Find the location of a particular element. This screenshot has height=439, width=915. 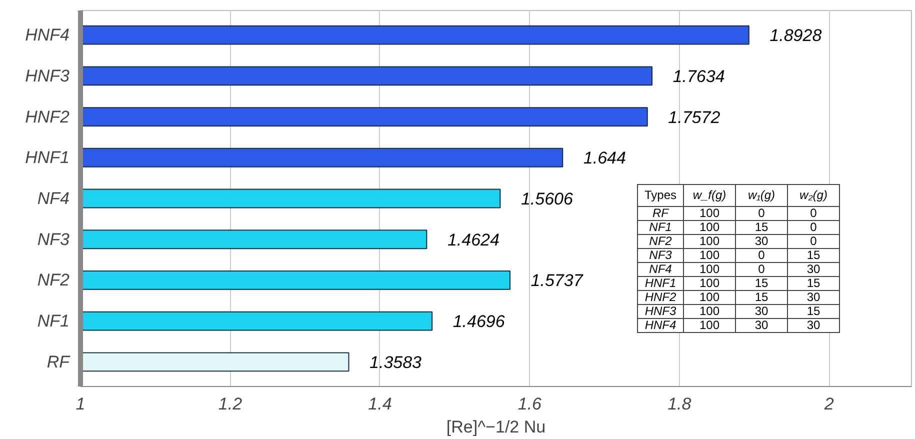

y-tick-label: NF2 is located at coordinates (53, 280).